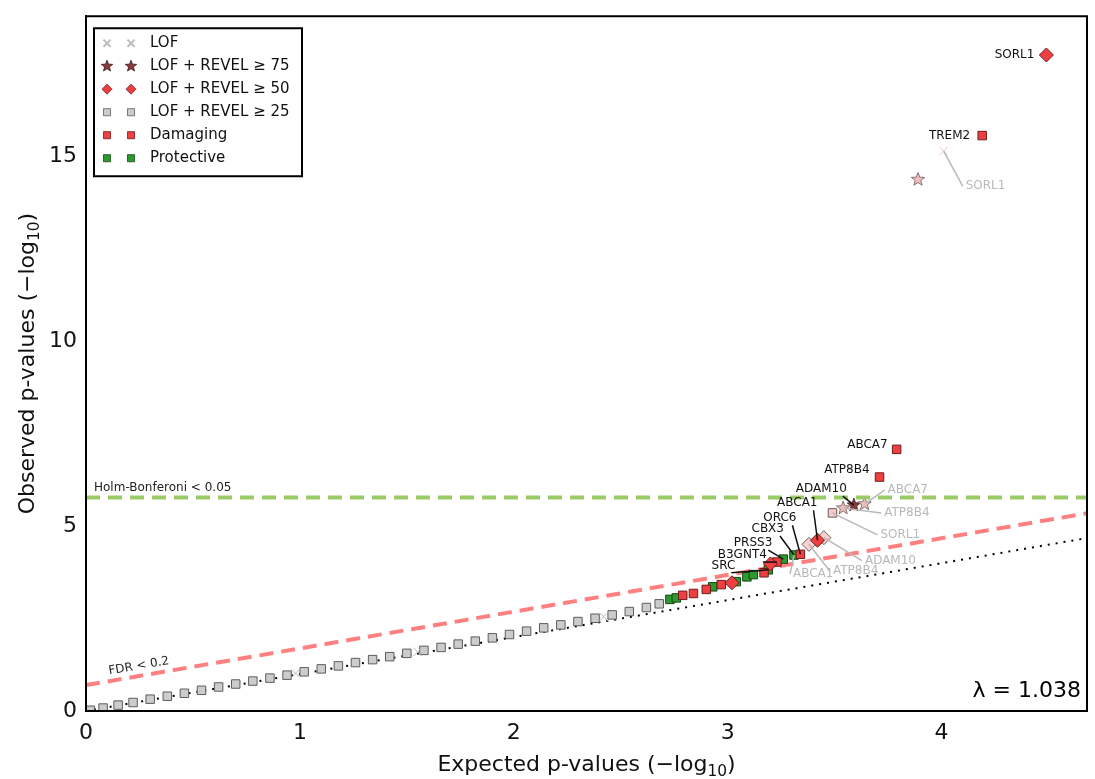 The image size is (1095, 779). What do you see at coordinates (220, 111) in the screenshot?
I see `legend-label: LOF + REVEL ≥ 25` at bounding box center [220, 111].